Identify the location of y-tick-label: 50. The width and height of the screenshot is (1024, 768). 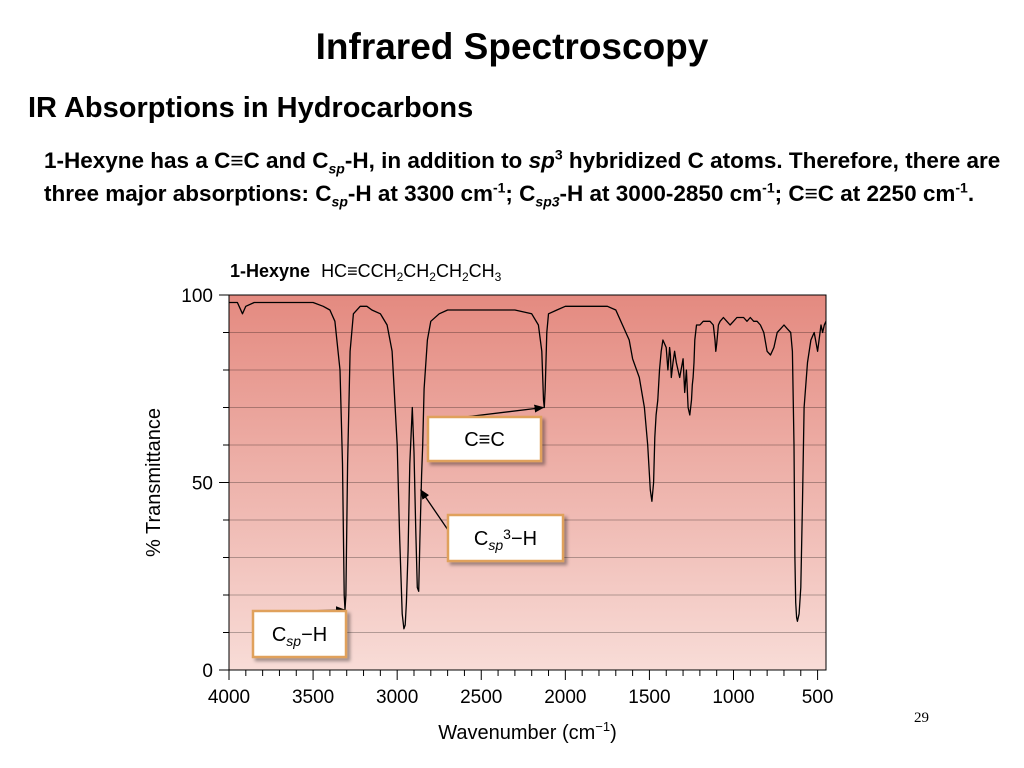
(202, 484).